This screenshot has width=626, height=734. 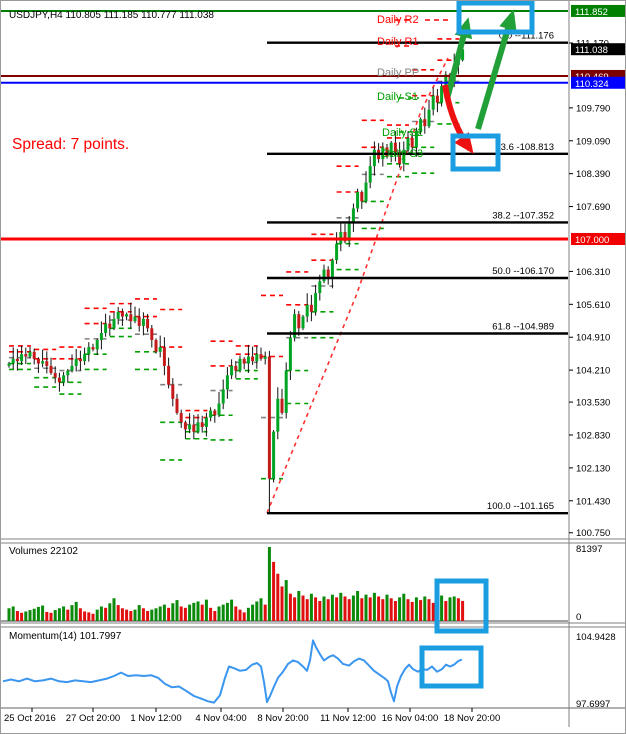 I want to click on fib-label: 23.6 -108.813, so click(x=524, y=147).